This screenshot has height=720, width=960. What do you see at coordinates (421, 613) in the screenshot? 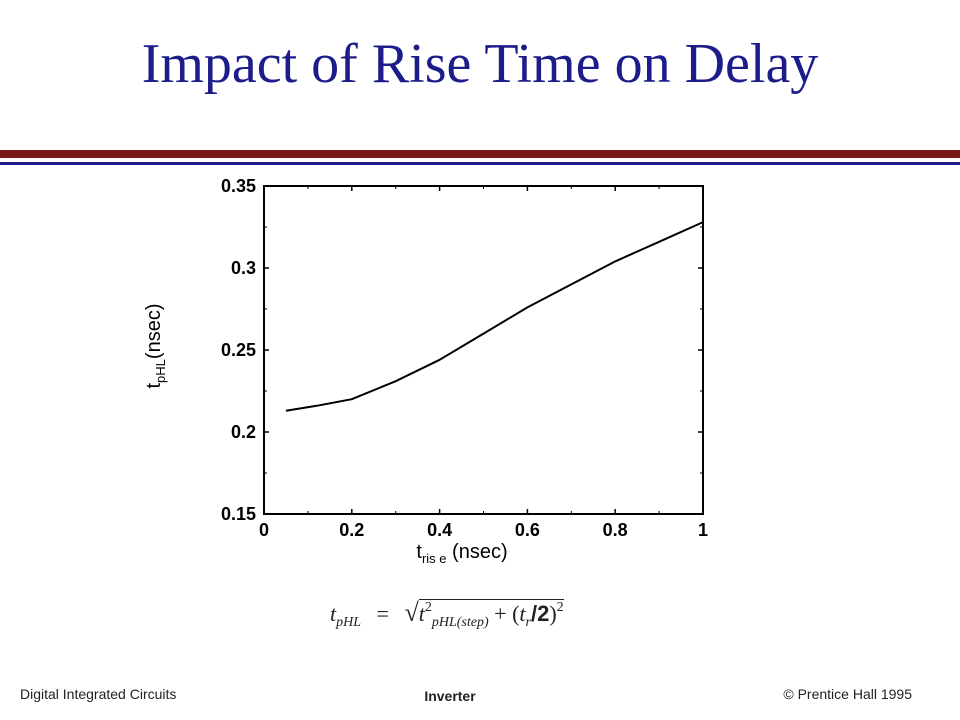
I see `formula-term1-var: t` at bounding box center [421, 613].